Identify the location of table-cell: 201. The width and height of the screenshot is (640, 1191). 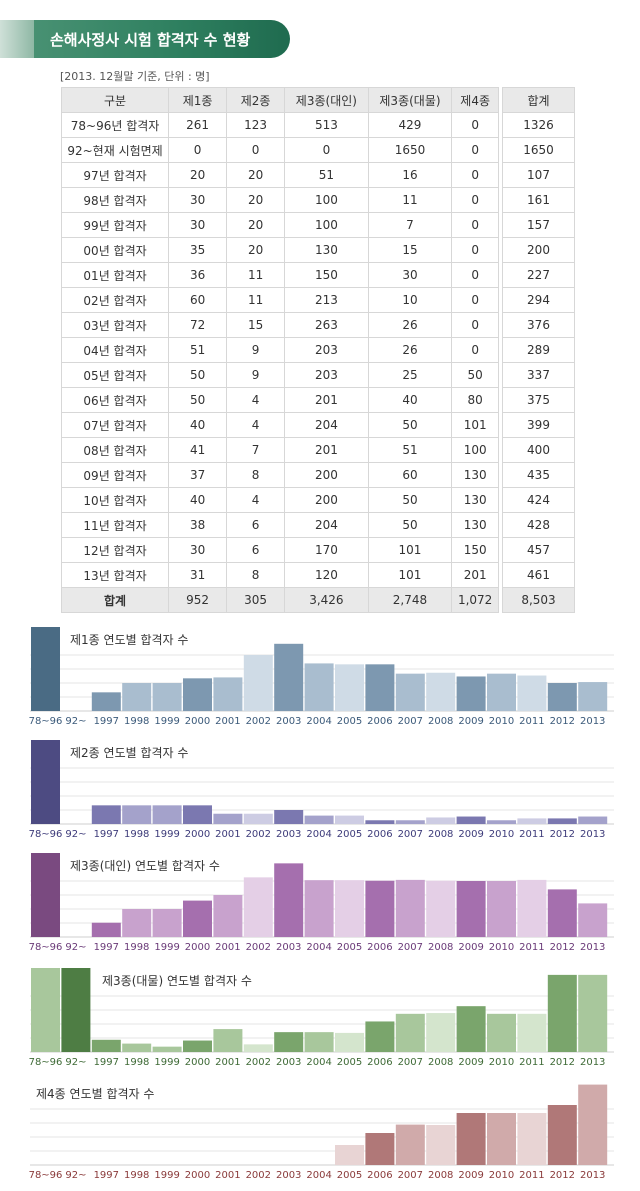
(475, 575).